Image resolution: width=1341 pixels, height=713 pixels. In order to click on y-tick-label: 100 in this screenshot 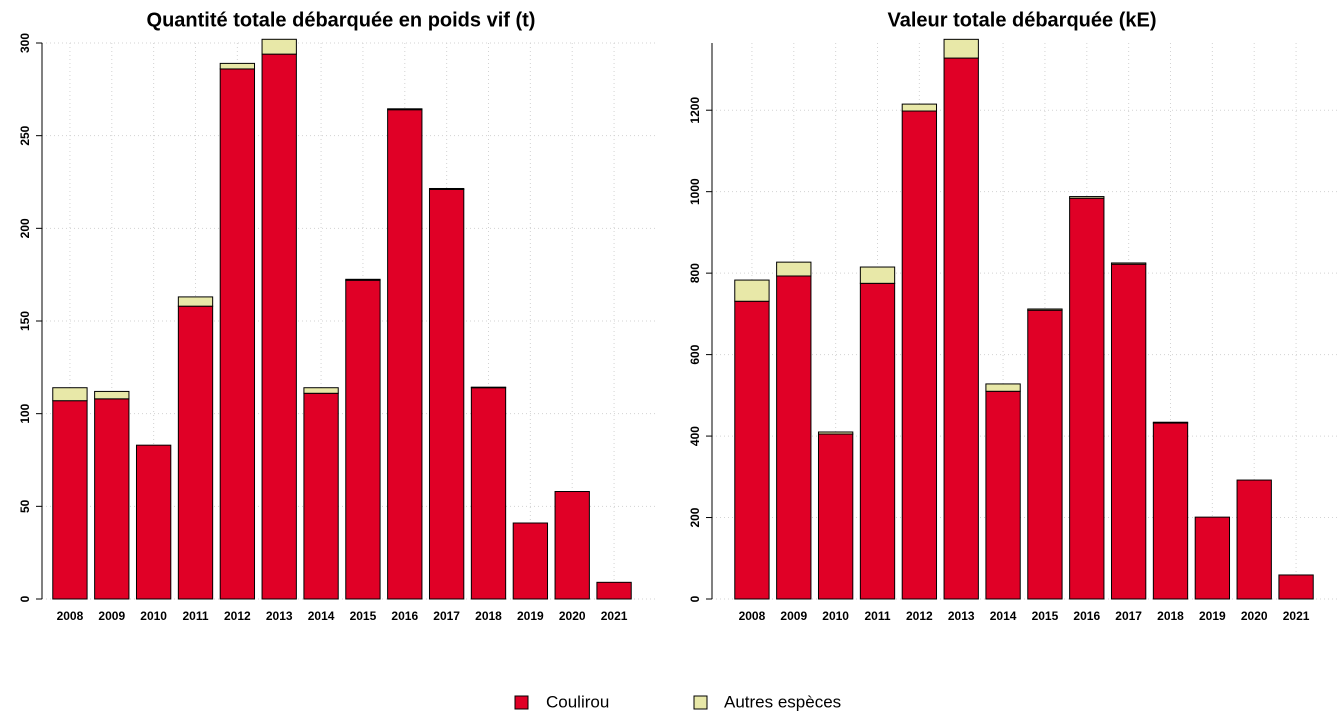, I will do `click(25, 413)`.